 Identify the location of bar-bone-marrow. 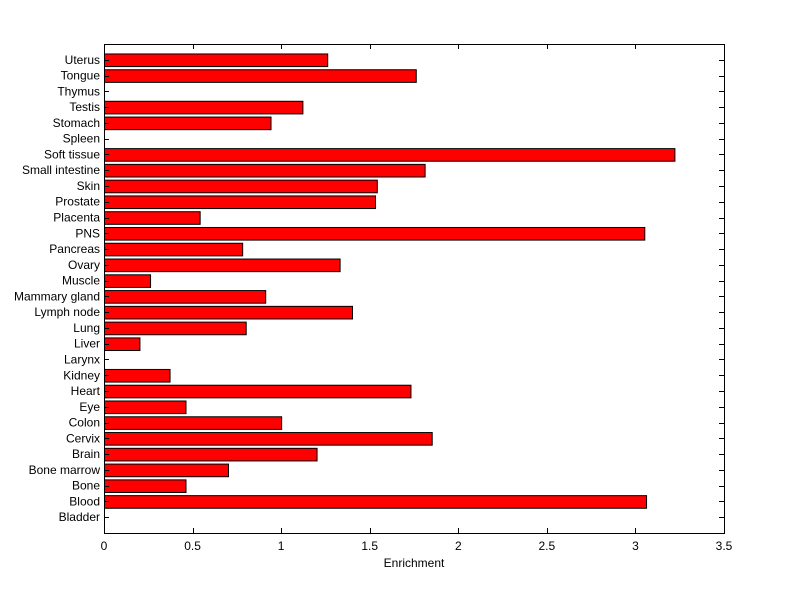
(166, 470).